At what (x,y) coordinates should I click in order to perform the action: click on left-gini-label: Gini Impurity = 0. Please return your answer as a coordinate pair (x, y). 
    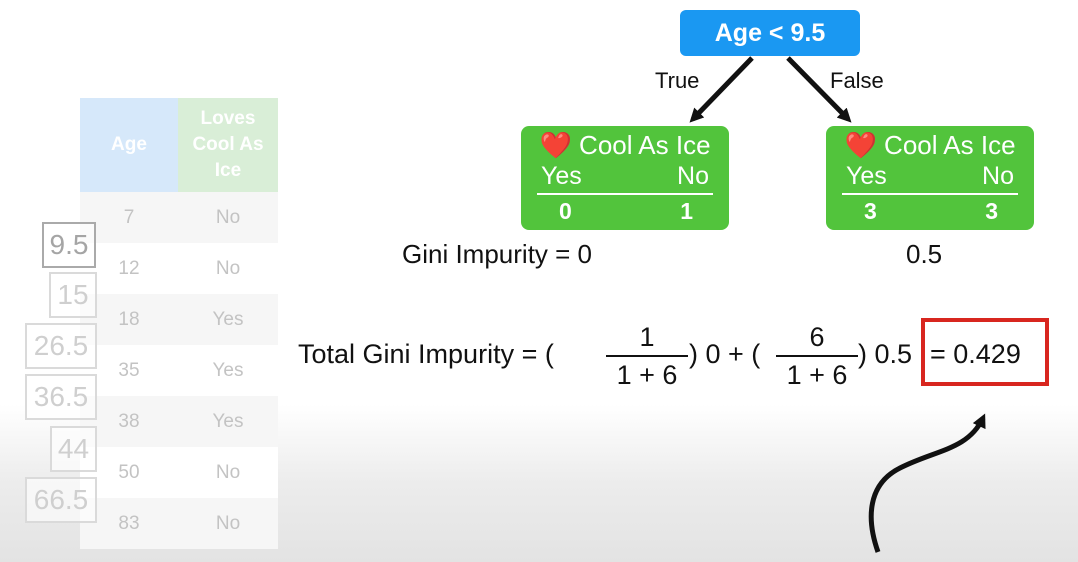
    Looking at the image, I should click on (497, 254).